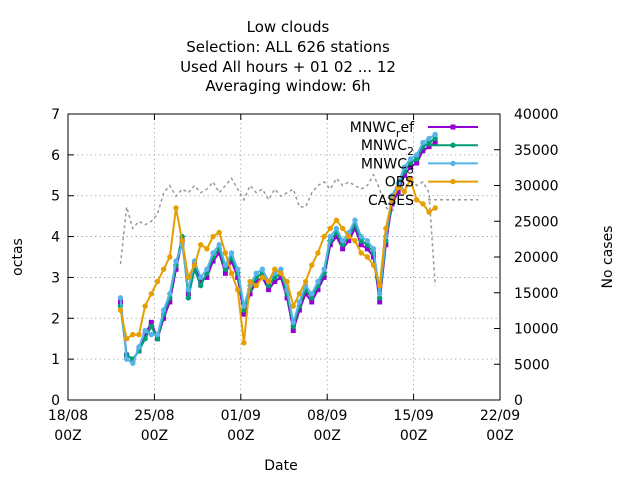 The width and height of the screenshot is (640, 480). I want to click on y-tick-label: 5, so click(55, 197).